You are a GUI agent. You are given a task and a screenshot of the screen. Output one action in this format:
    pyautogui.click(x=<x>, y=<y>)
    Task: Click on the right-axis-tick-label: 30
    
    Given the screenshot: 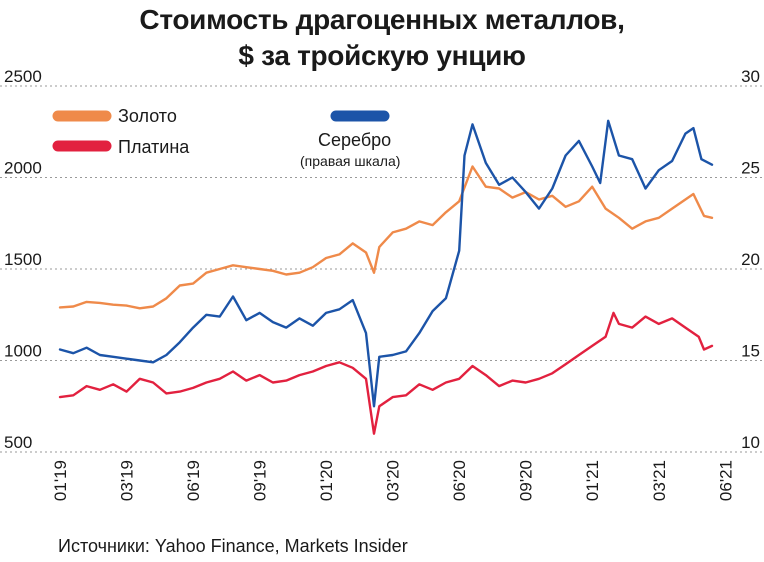 What is the action you would take?
    pyautogui.click(x=750, y=76)
    